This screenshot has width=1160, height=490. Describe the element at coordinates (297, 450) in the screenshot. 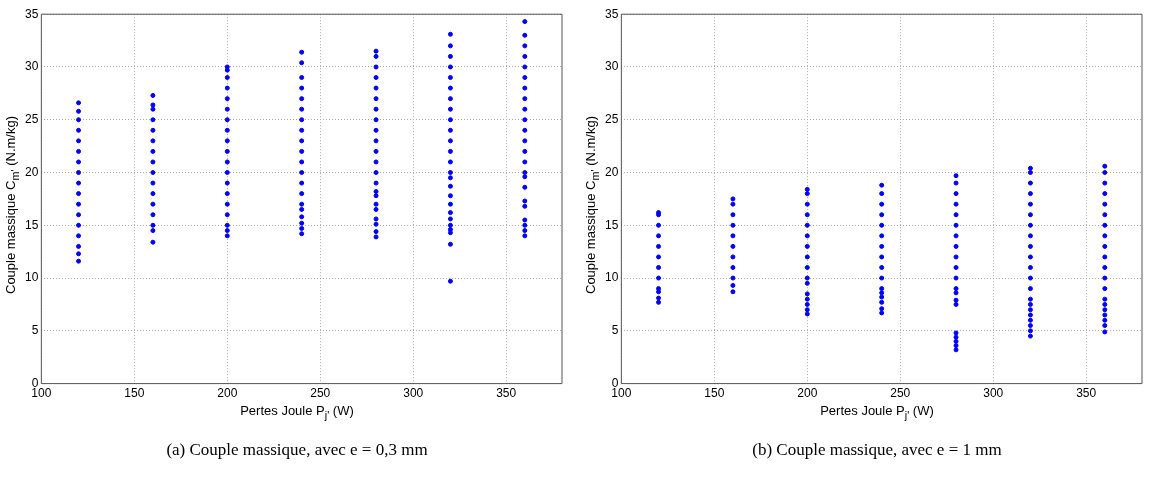

I see `text: (a) Couple massique, avec e = 0,3 mm` at that location.